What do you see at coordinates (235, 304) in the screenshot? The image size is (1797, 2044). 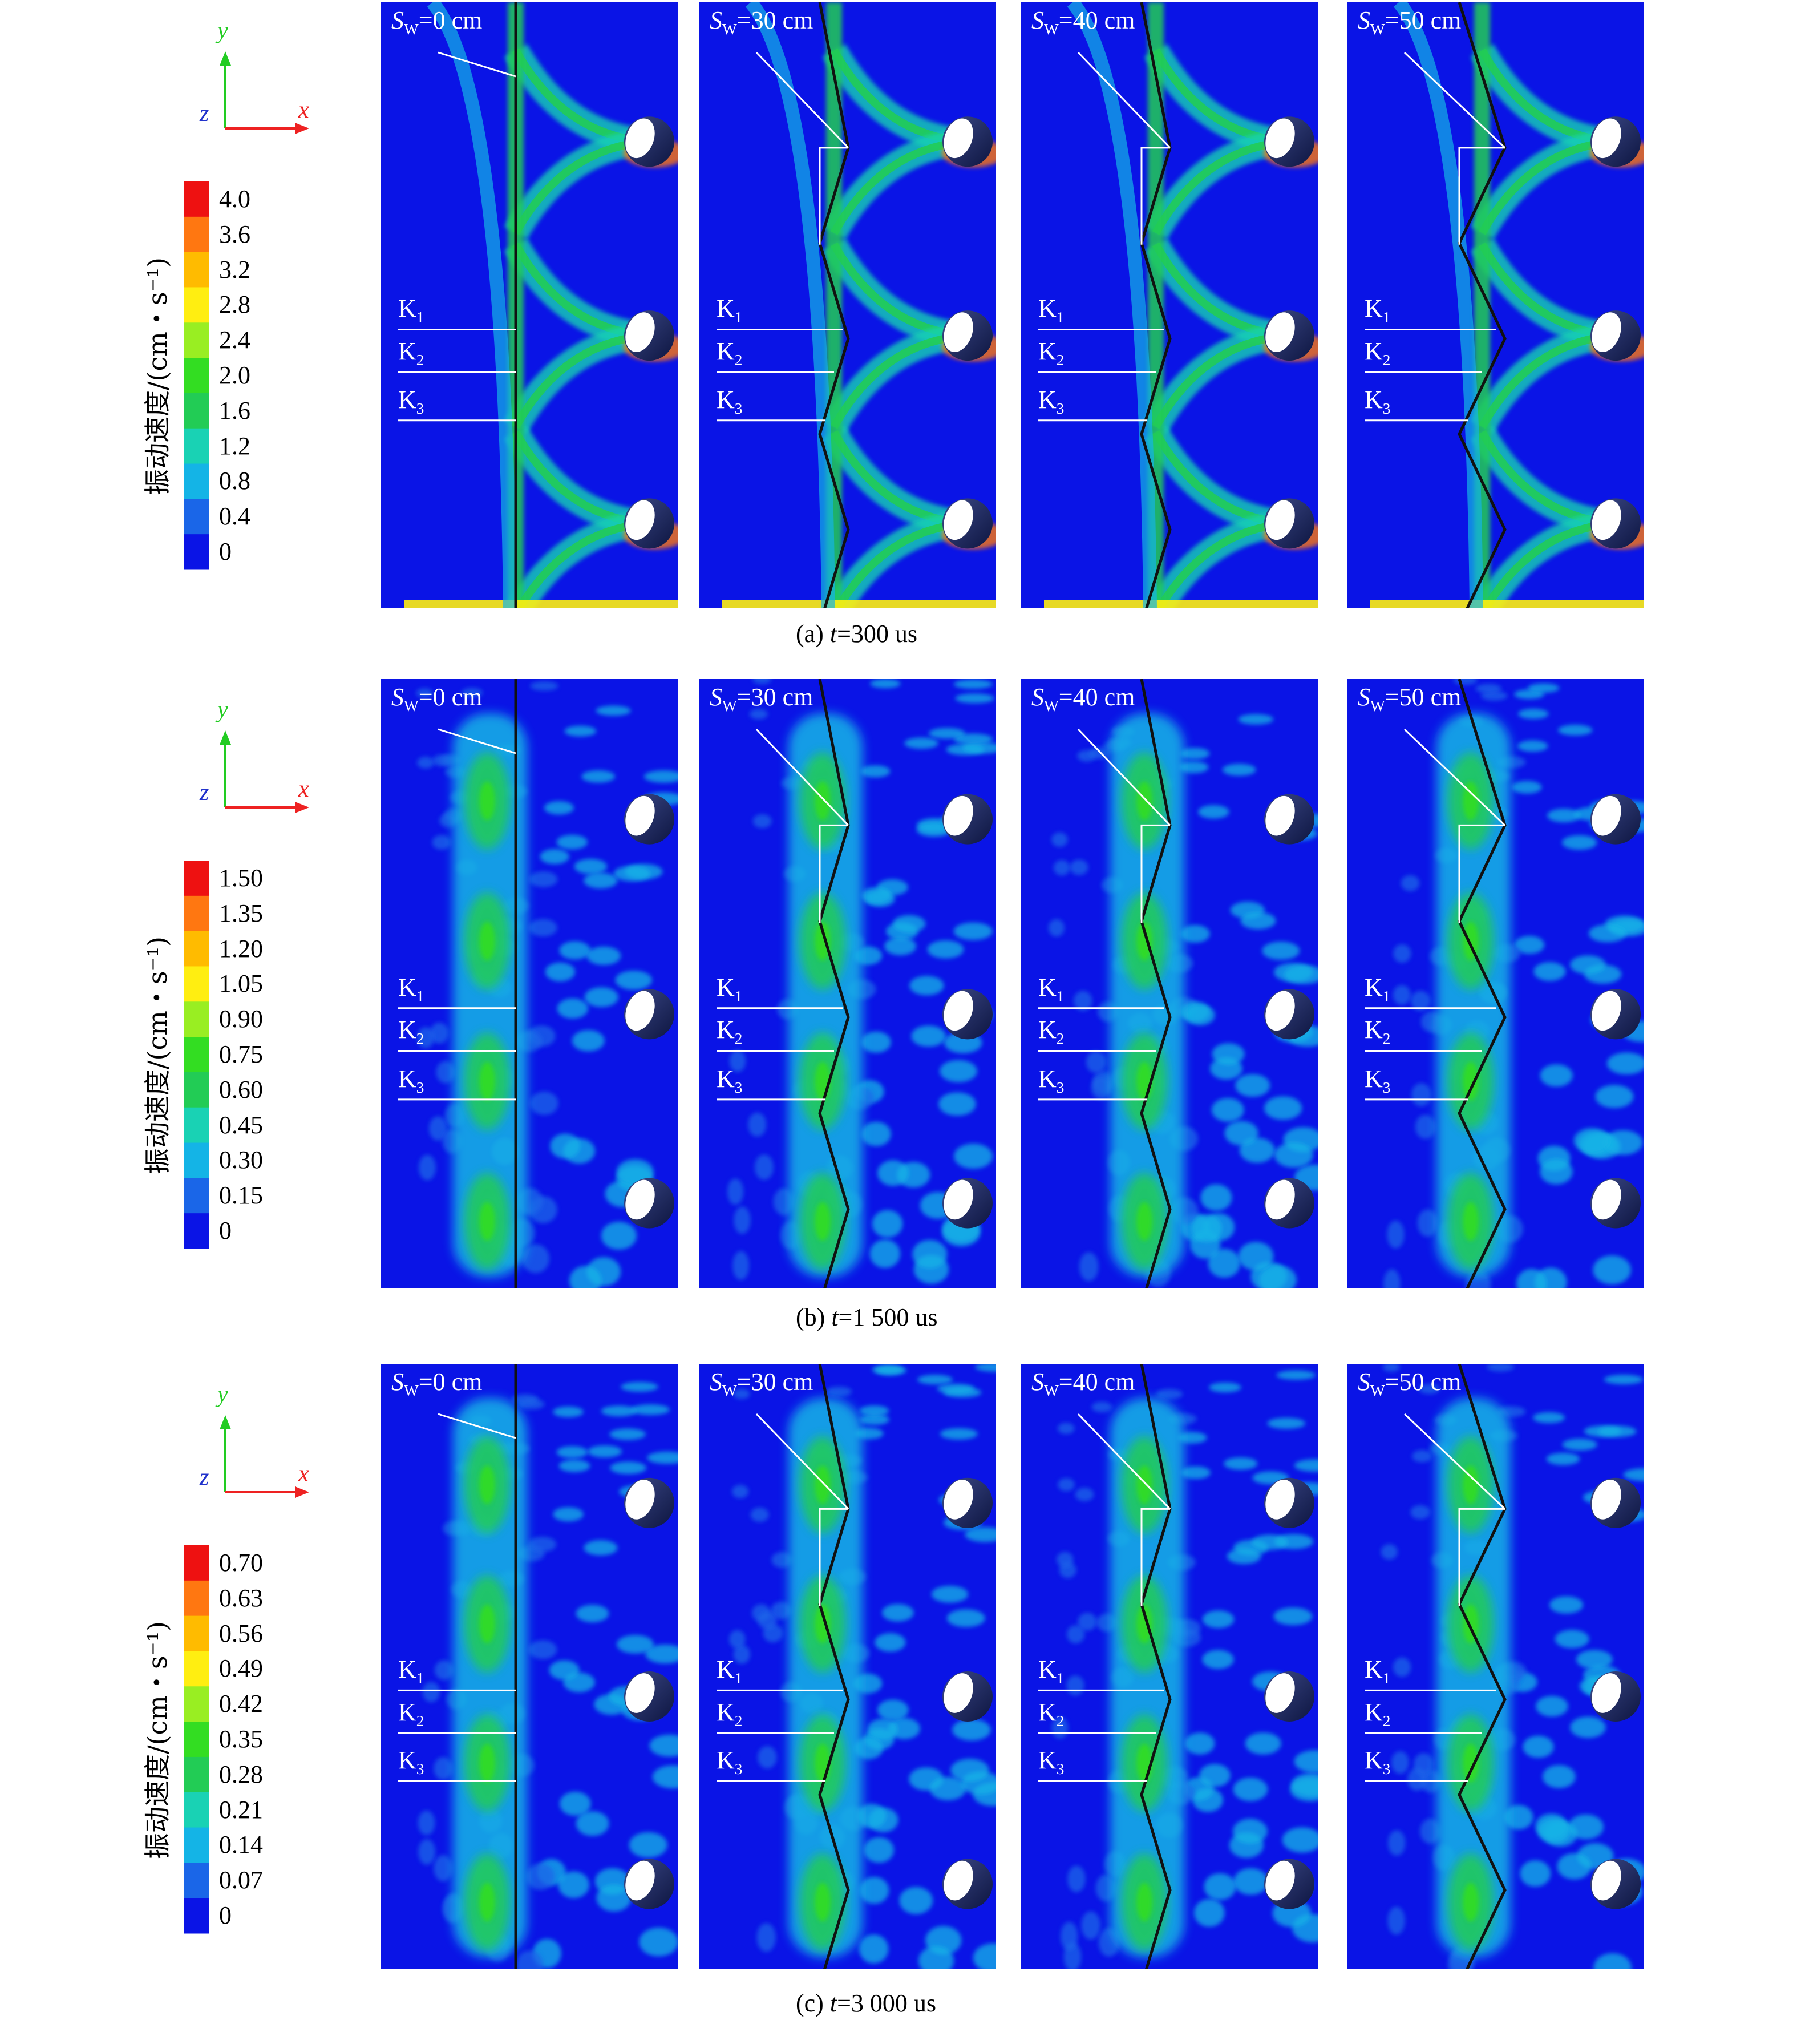 I see `tick-text: 2.8` at bounding box center [235, 304].